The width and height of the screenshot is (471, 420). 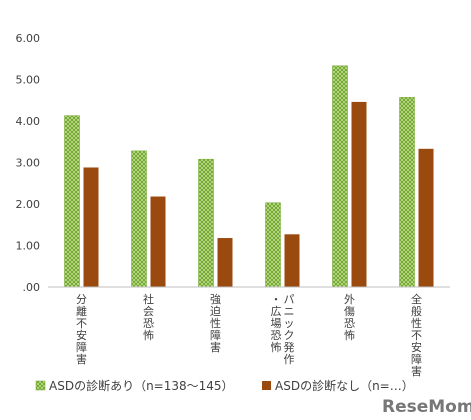 I want to click on x-category-label: 外傷恐怖, so click(x=349, y=317).